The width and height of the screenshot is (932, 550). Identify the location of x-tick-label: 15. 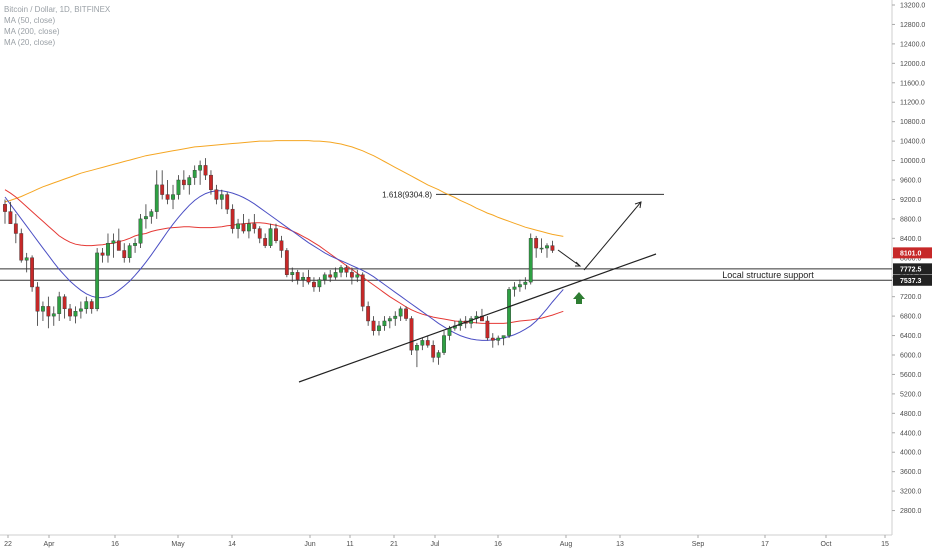
(885, 544).